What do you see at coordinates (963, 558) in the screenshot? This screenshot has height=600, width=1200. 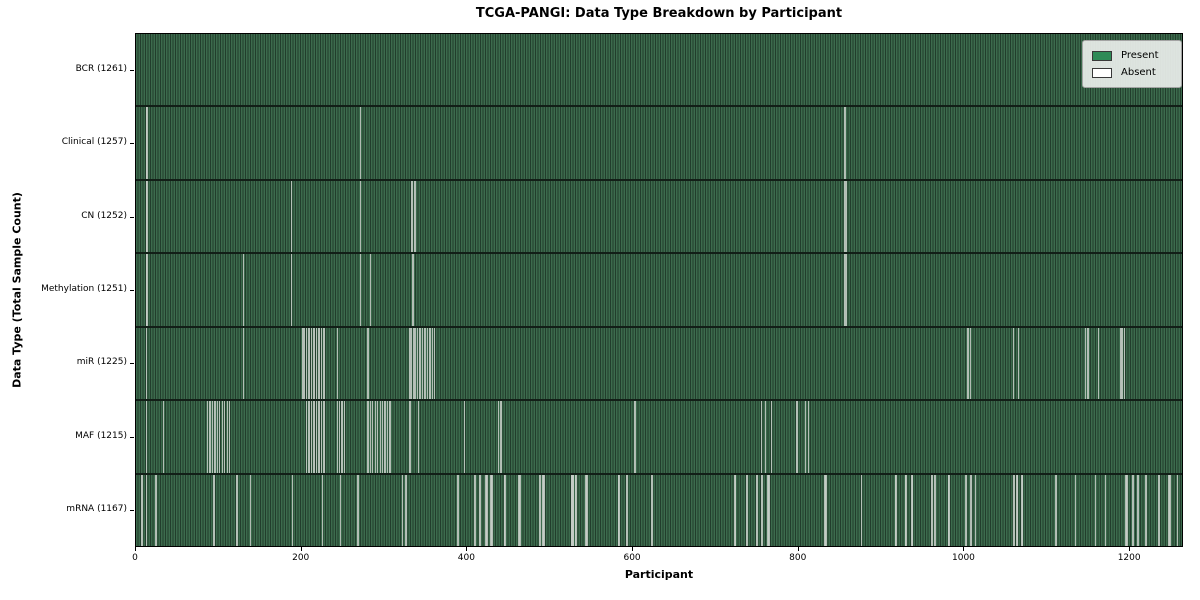 I see `xtick-label-1000: 1000` at bounding box center [963, 558].